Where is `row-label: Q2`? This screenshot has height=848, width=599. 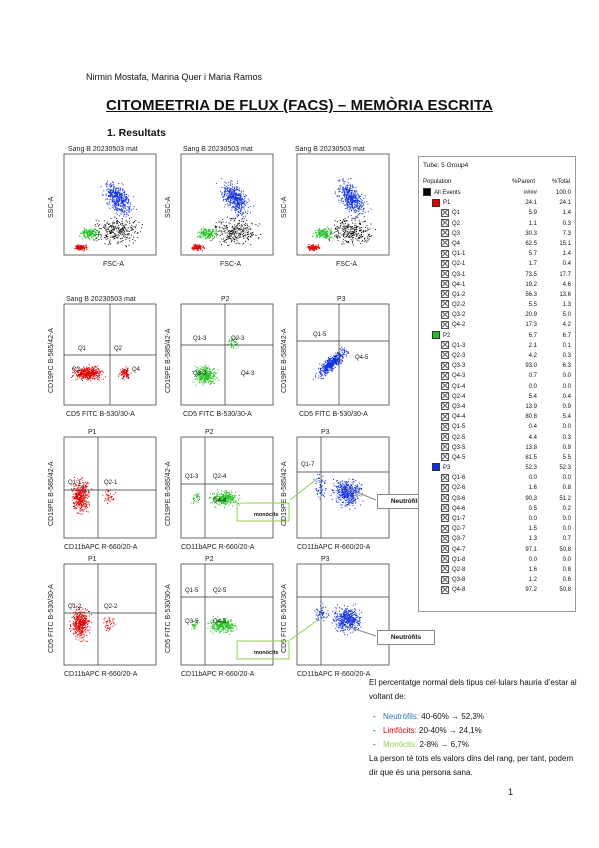 row-label: Q2 is located at coordinates (456, 223).